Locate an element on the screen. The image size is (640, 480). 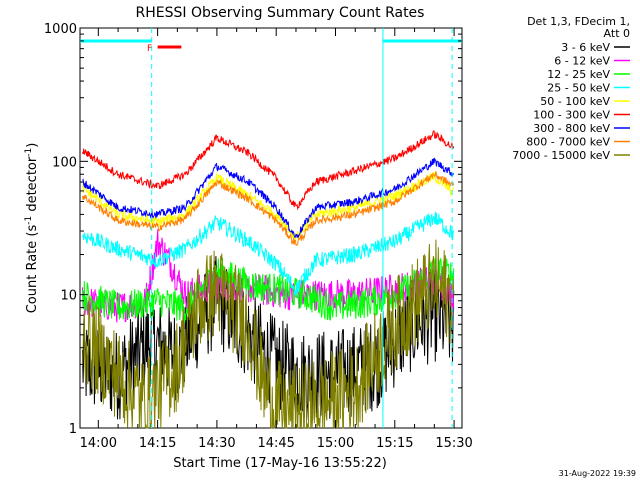
legend-header: Det 1,3, FDecim 1, is located at coordinates (578, 21).